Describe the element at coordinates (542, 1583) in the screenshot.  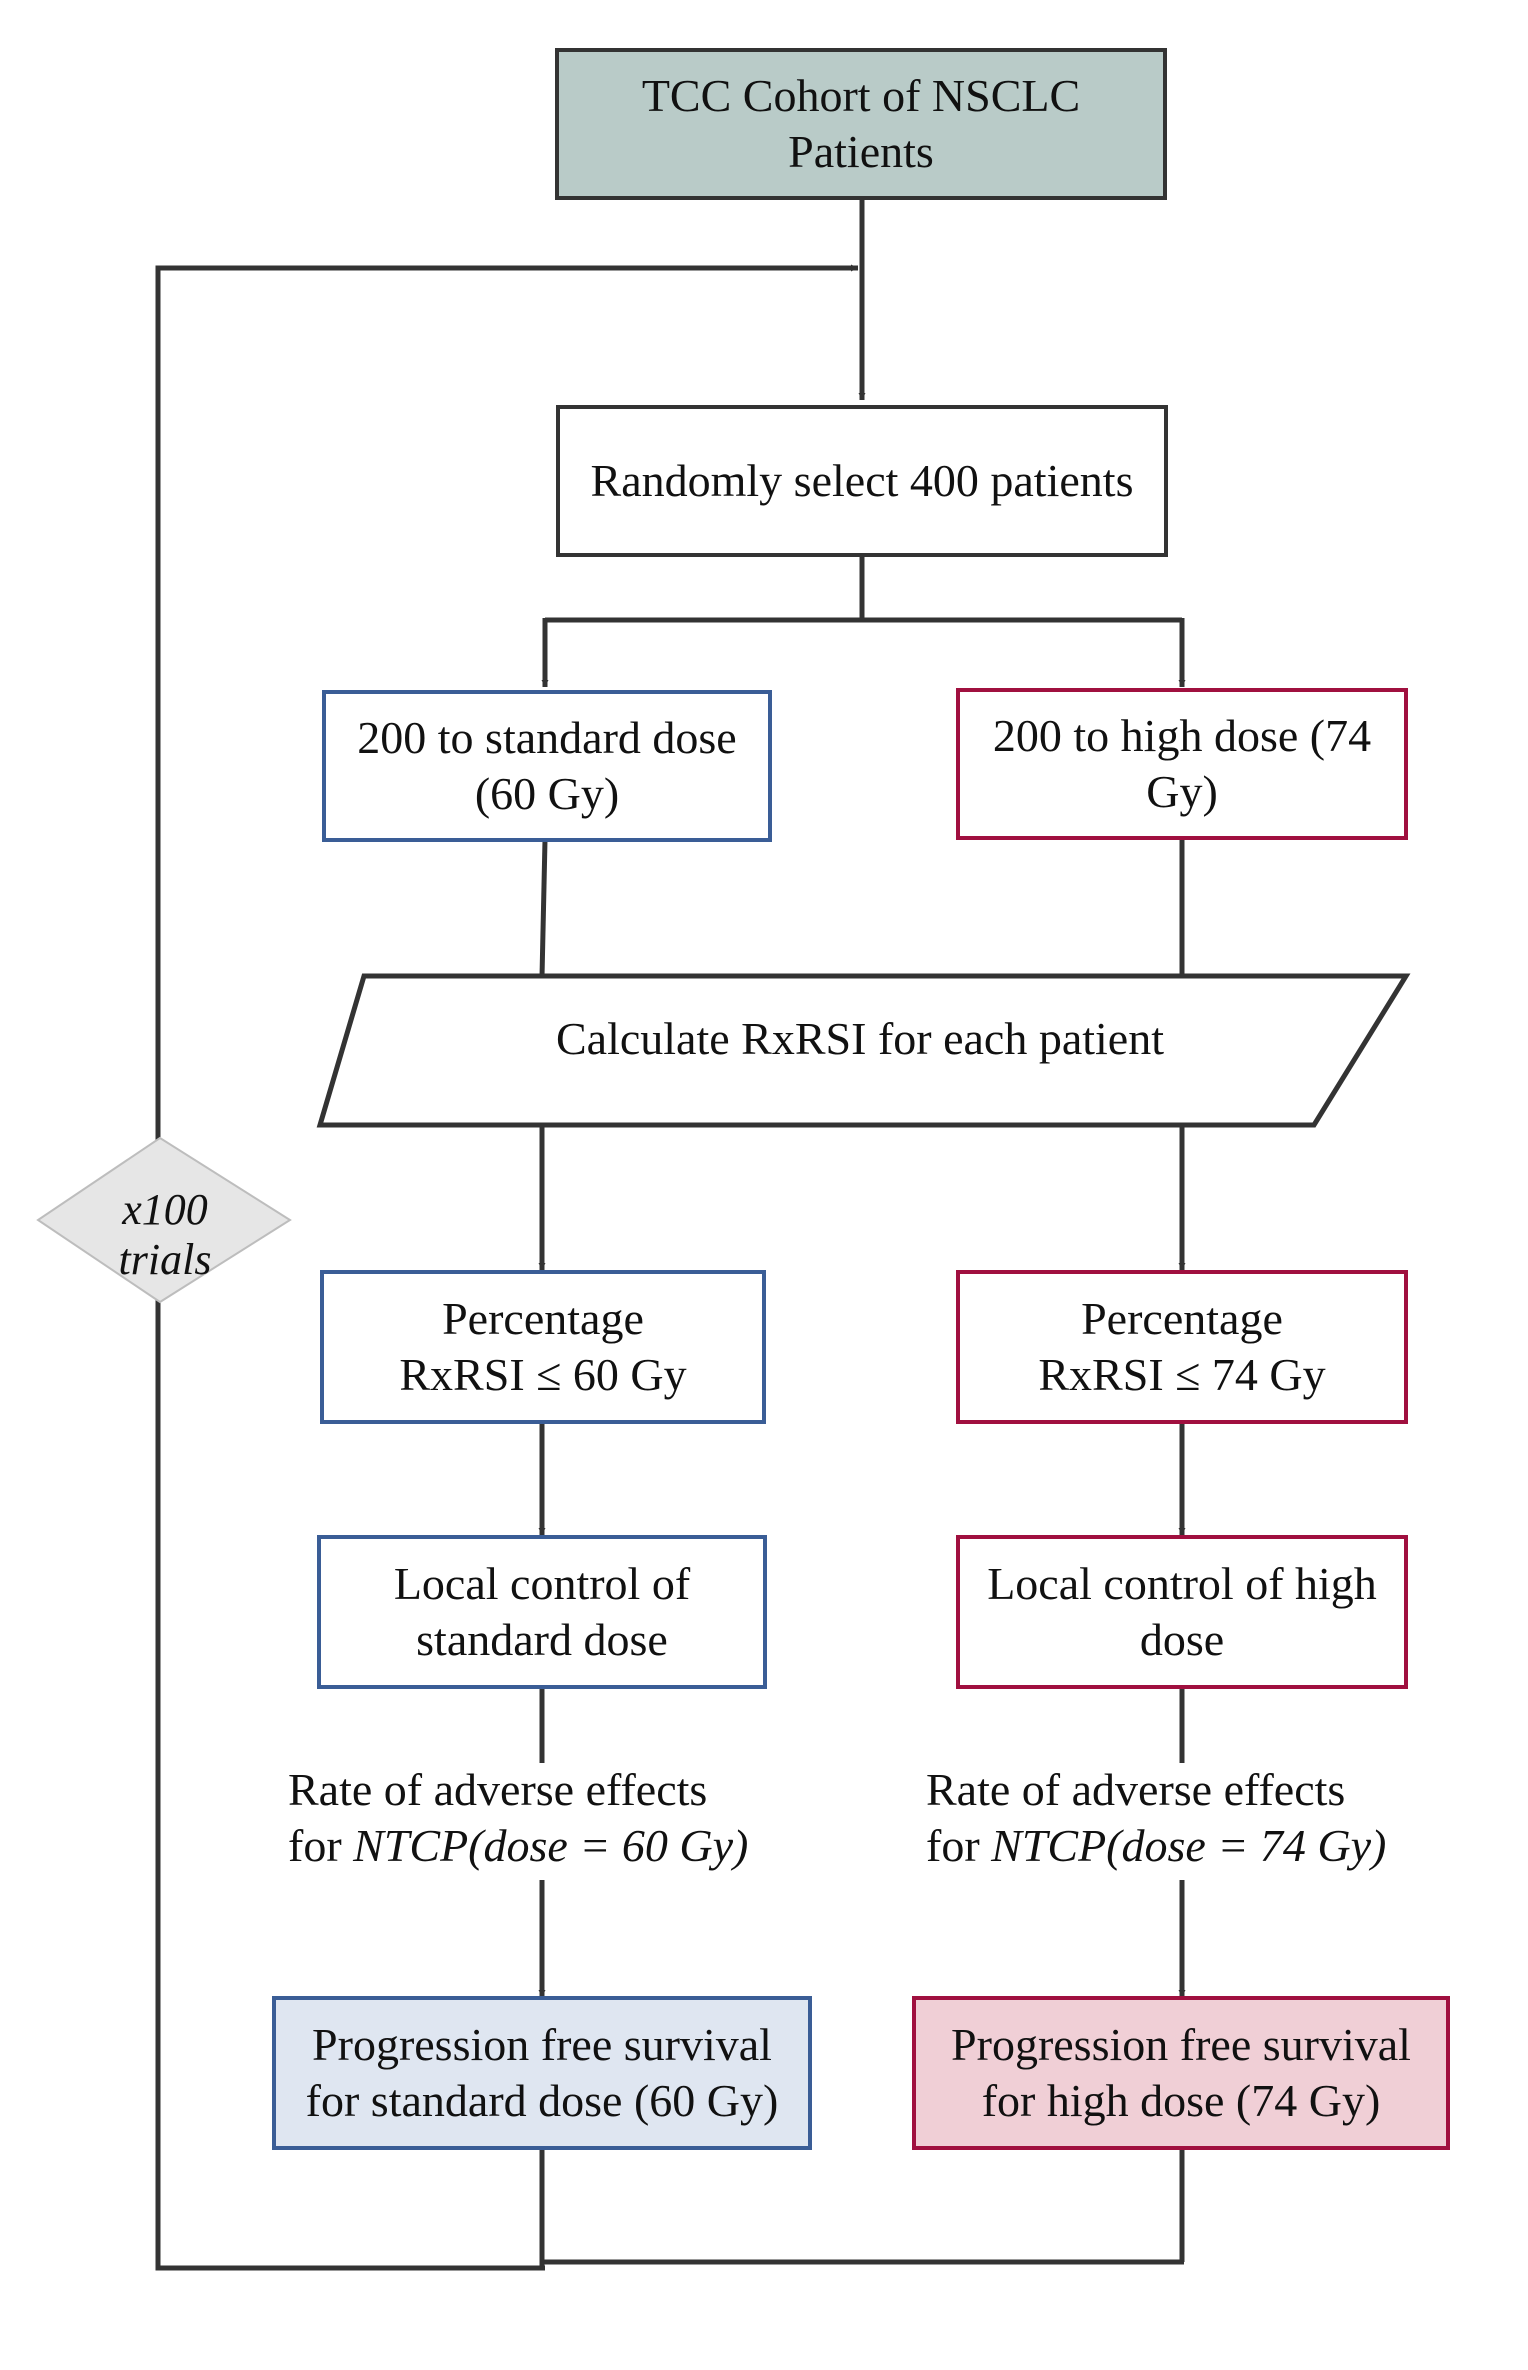
I see `lc-standard-line1: Local control of` at that location.